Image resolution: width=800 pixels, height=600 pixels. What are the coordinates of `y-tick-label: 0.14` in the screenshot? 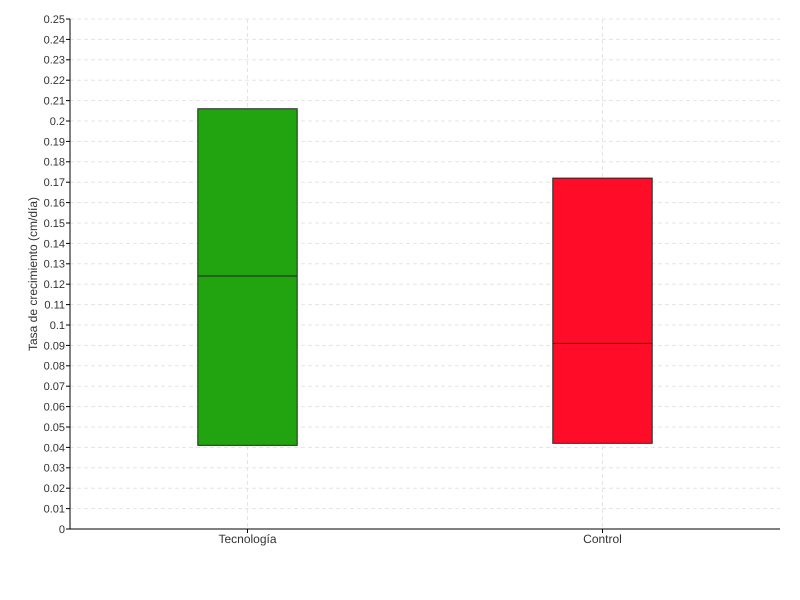 It's located at (54, 244).